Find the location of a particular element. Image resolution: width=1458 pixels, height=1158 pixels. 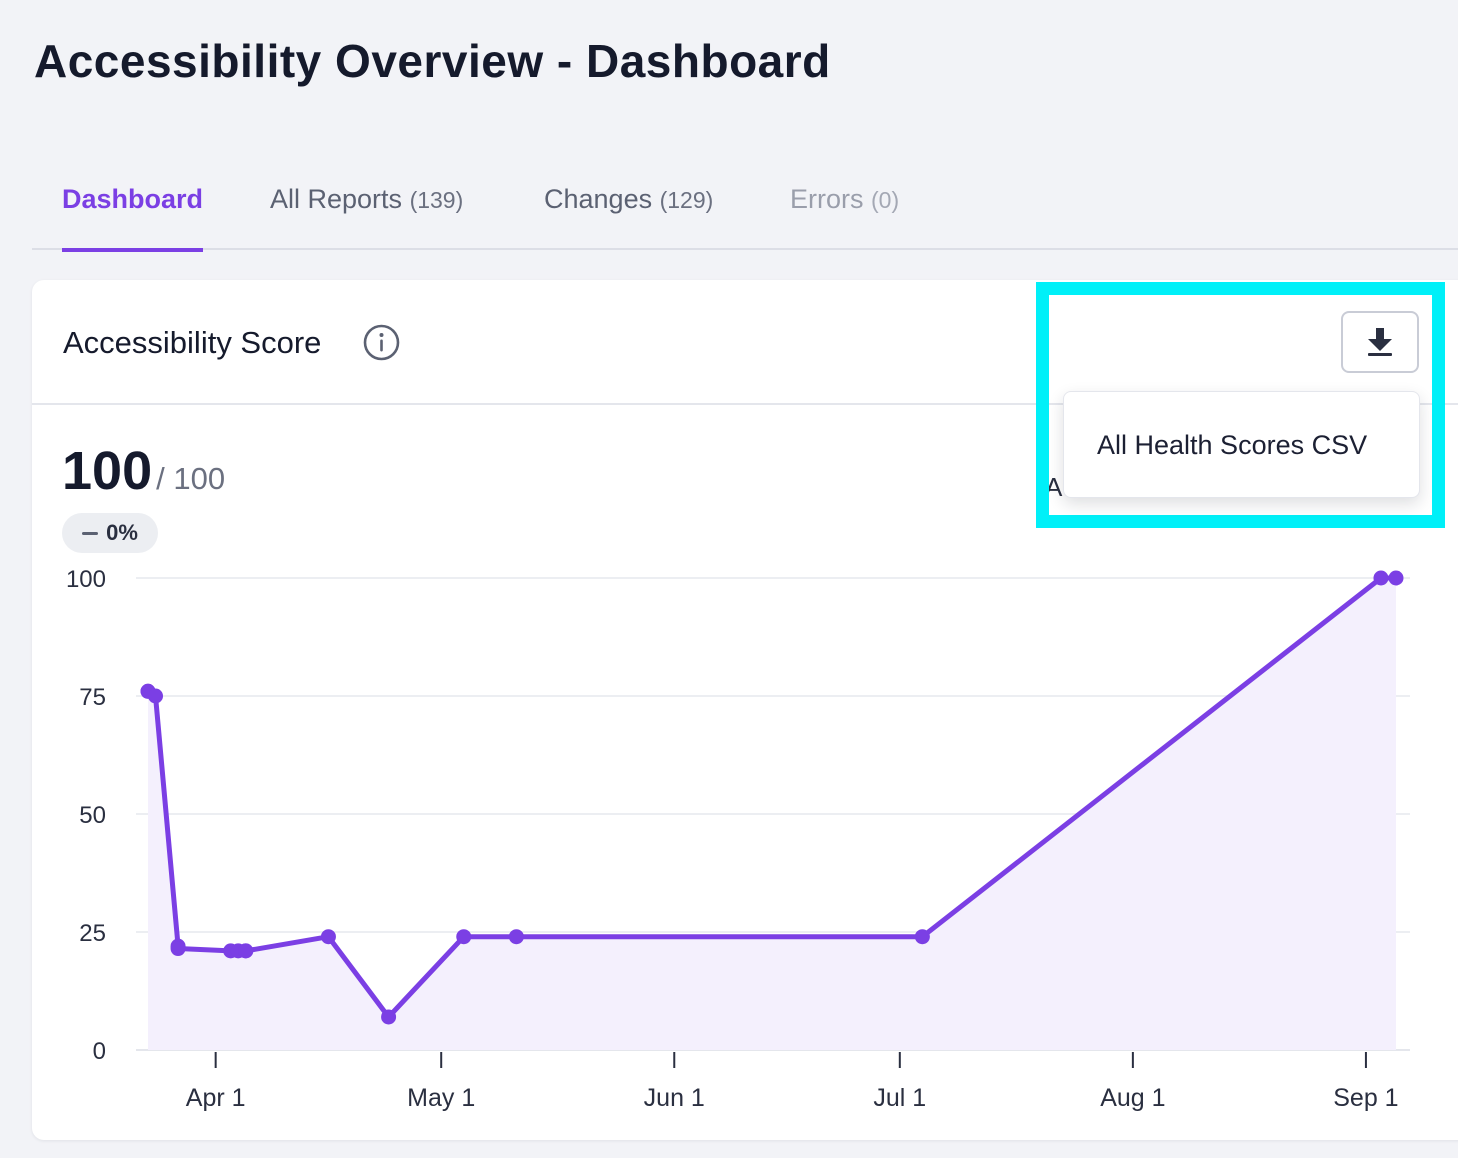

y-tick-label: 50 is located at coordinates (92, 815).